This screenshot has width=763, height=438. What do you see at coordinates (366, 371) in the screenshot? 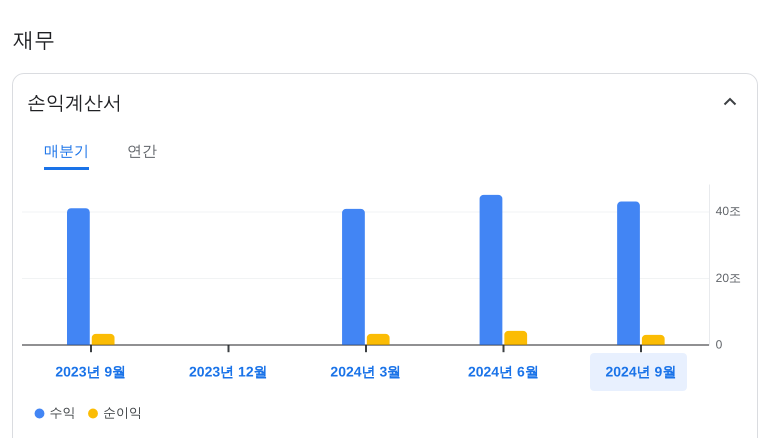
I see `x-tick-label: 2024년 3월` at bounding box center [366, 371].